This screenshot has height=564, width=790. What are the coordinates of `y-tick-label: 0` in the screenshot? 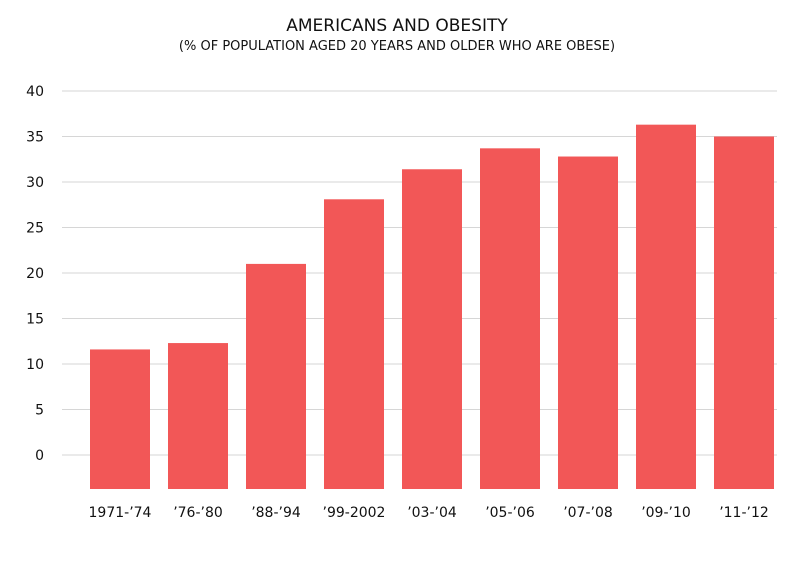 It's located at (39, 456).